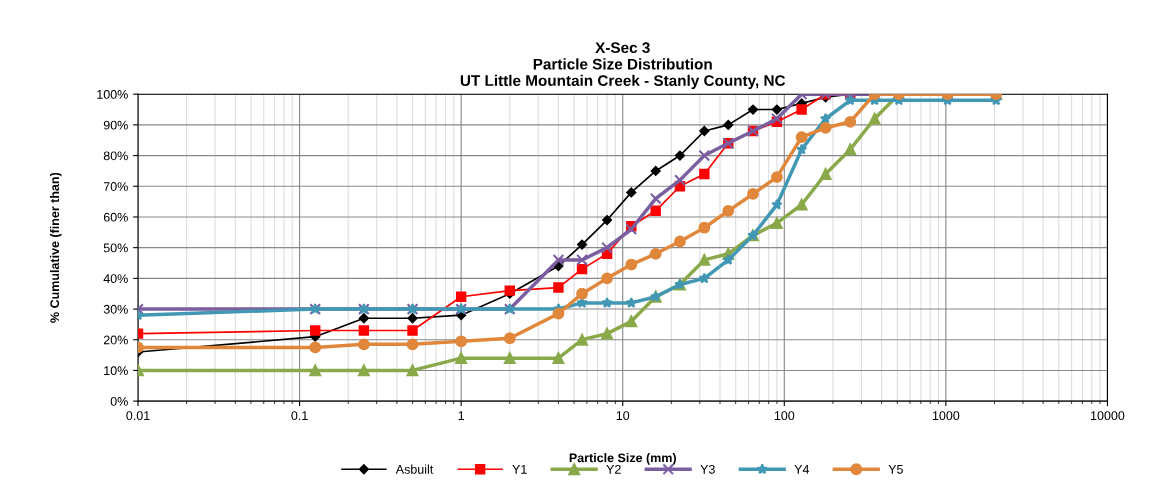 Image resolution: width=1150 pixels, height=488 pixels. Describe the element at coordinates (895, 469) in the screenshot. I see `legend-label: Y5` at that location.